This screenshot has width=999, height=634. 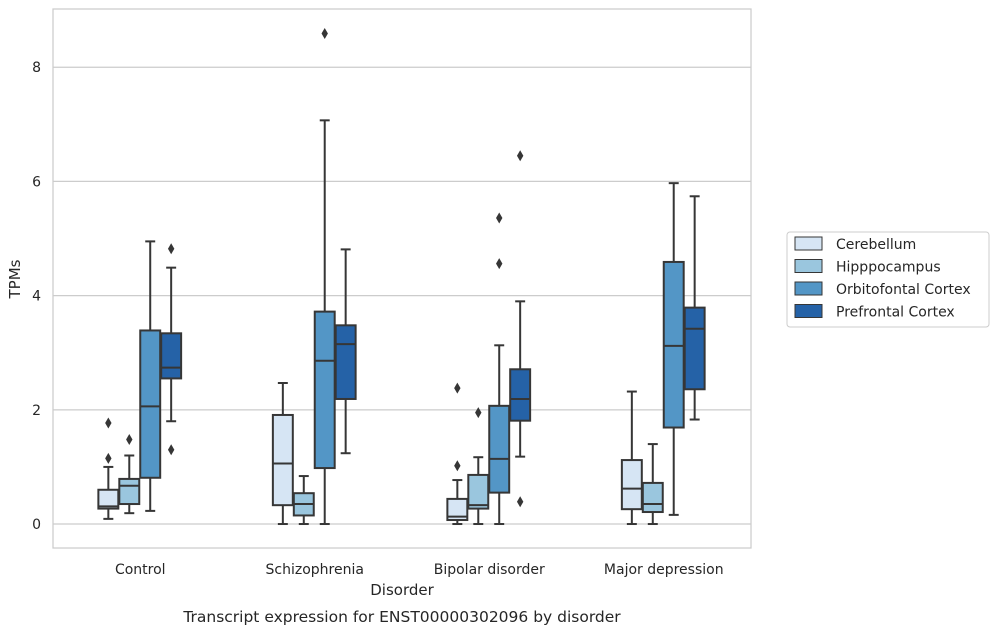 What do you see at coordinates (36, 411) in the screenshot?
I see `y-tick-label: 2` at bounding box center [36, 411].